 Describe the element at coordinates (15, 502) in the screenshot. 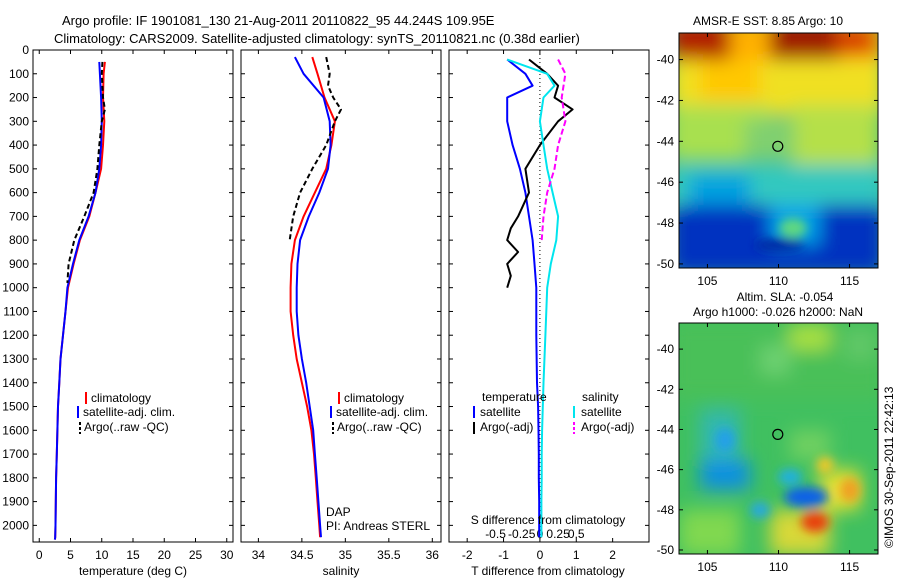

I see `y-tick-label: 1900` at that location.